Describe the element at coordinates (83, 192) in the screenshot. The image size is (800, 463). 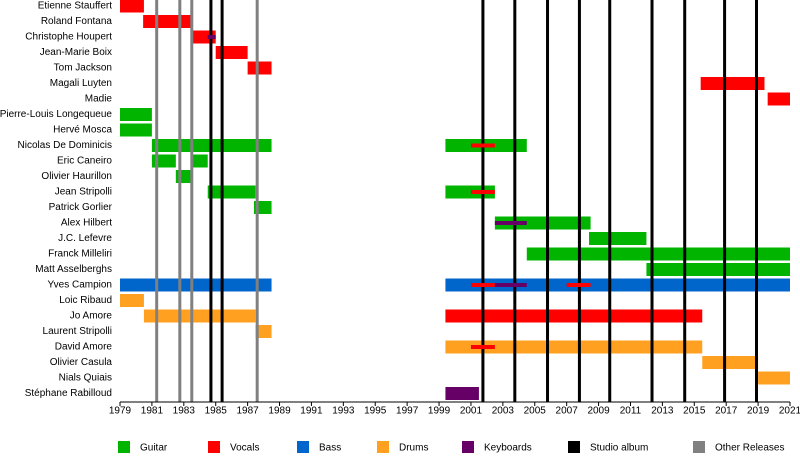
I see `member-label: Jean Stripolli` at that location.